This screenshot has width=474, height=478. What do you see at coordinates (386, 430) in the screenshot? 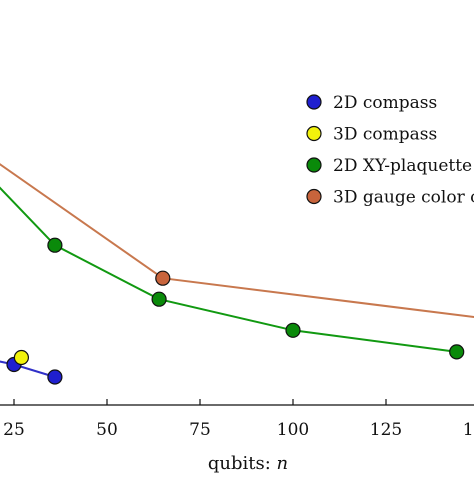
I see `x-tick-label-4: 125` at bounding box center [386, 430].